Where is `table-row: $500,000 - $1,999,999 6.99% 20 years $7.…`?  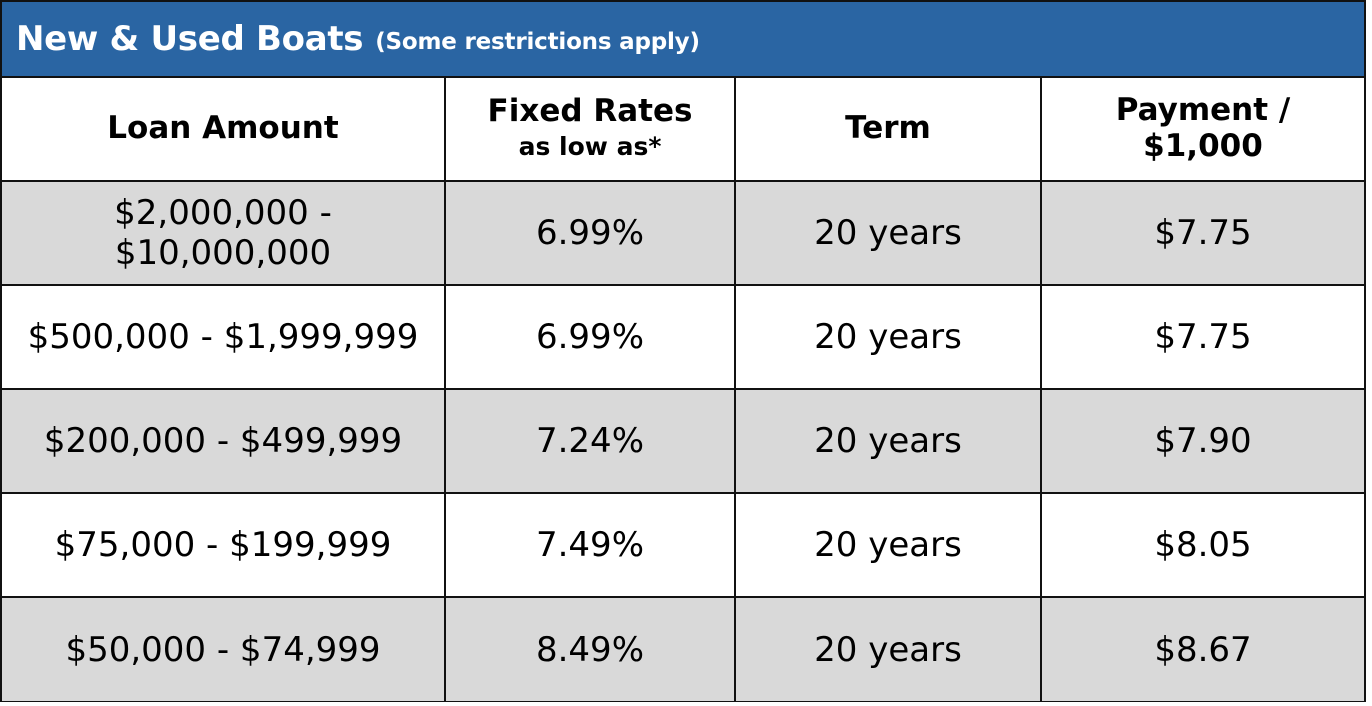
table-row: $500,000 - $1,999,999 6.99% 20 years $7.… is located at coordinates (683, 337).